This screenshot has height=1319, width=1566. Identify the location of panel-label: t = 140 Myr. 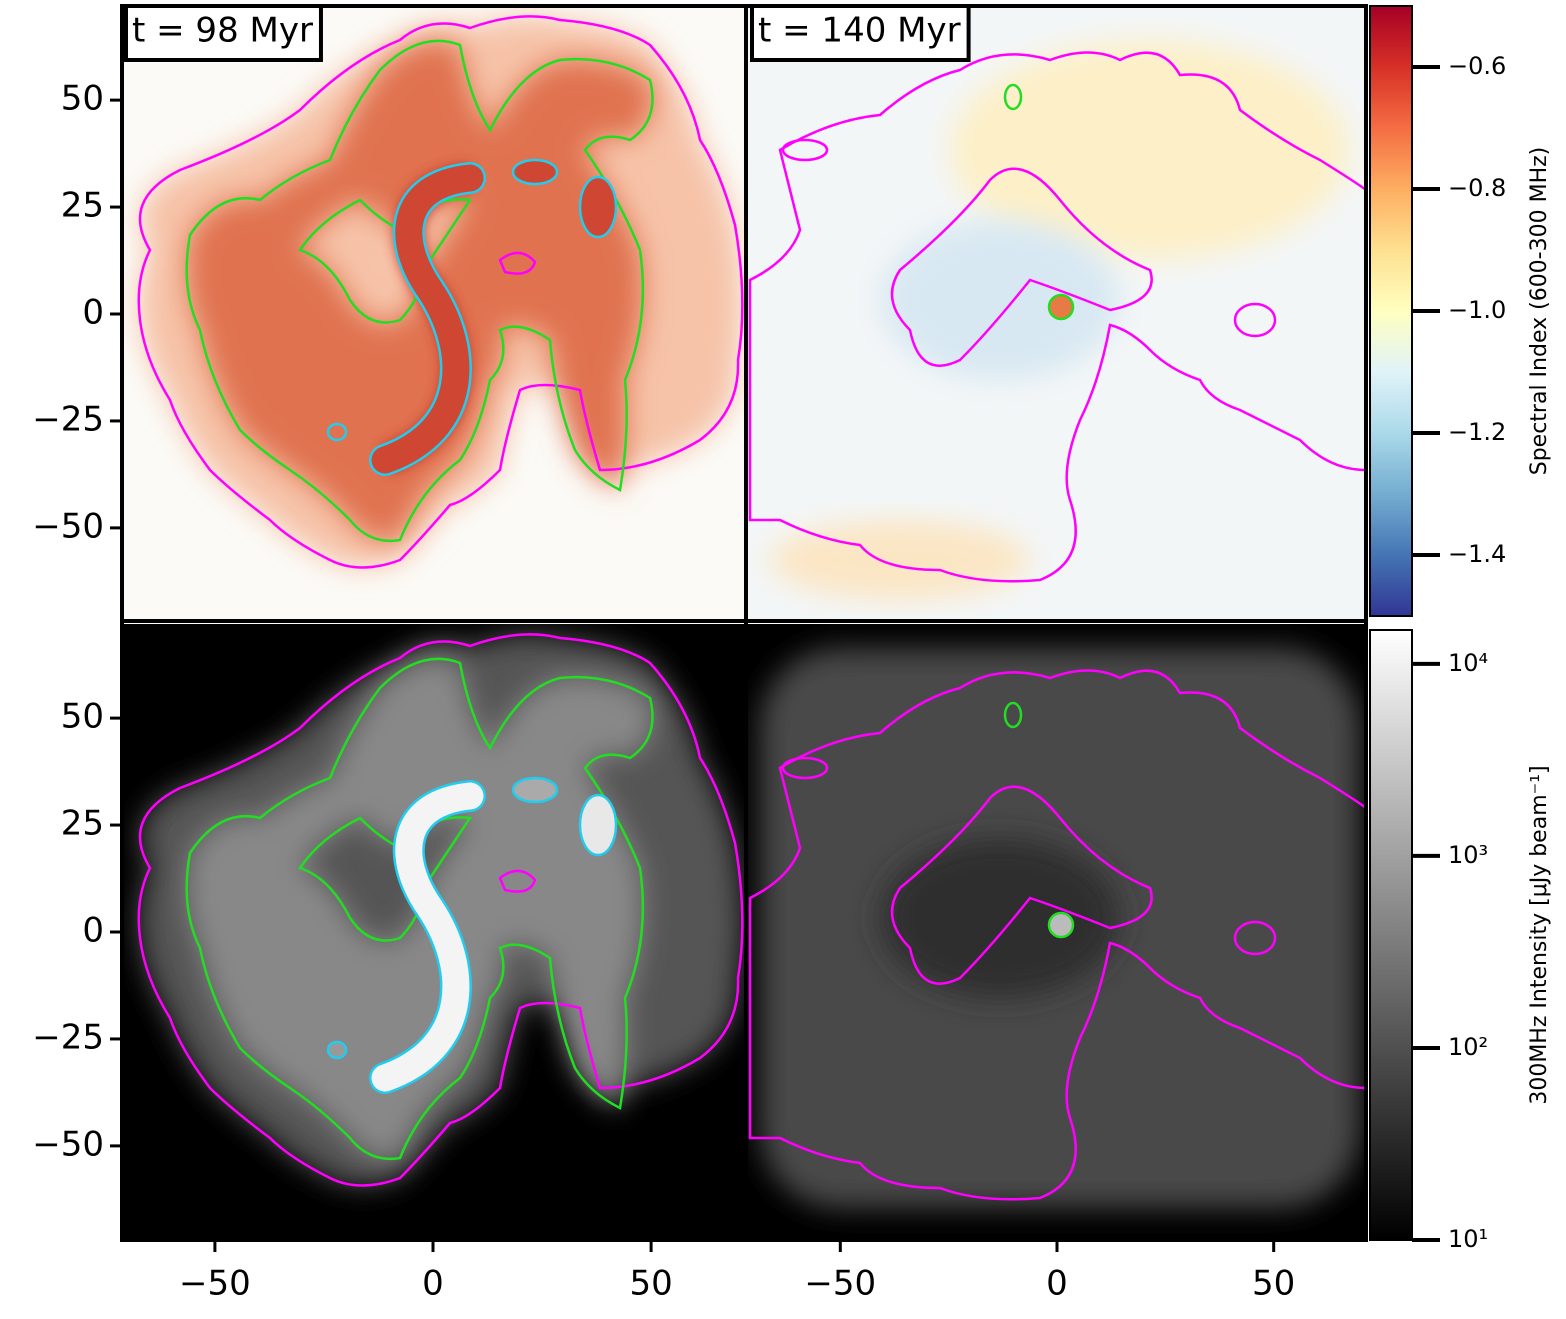
(859, 31).